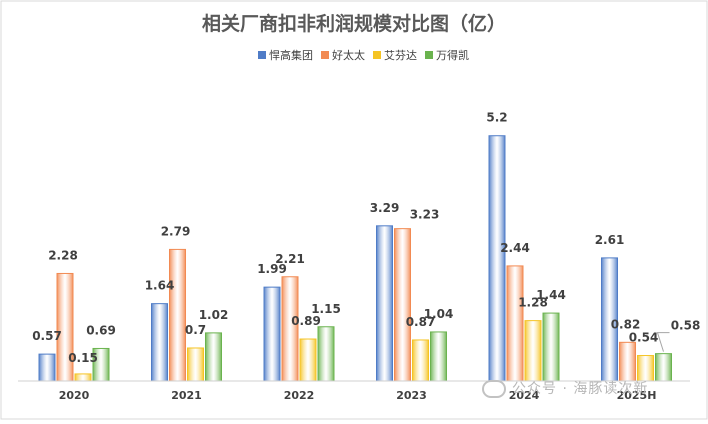  What do you see at coordinates (177, 315) in the screenshot?
I see `bar-1-2021` at bounding box center [177, 315].